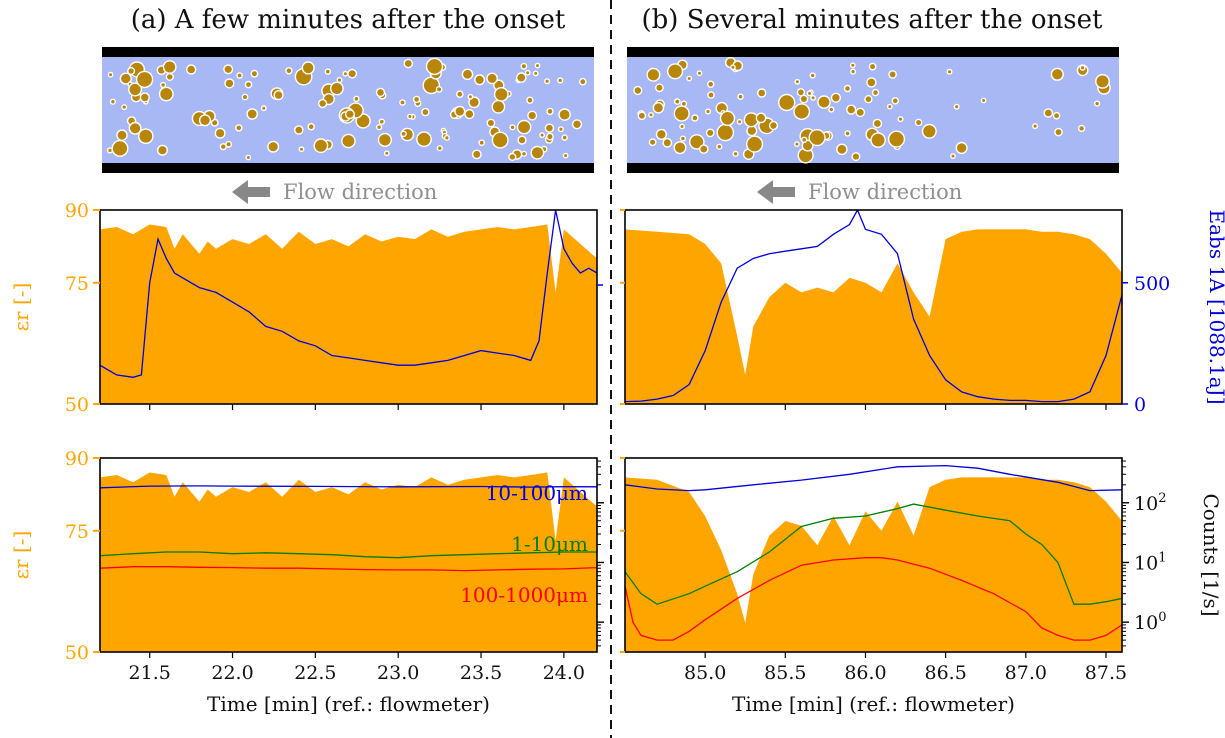 The height and width of the screenshot is (738, 1225). What do you see at coordinates (872, 110) in the screenshot?
I see `particles-right` at bounding box center [872, 110].